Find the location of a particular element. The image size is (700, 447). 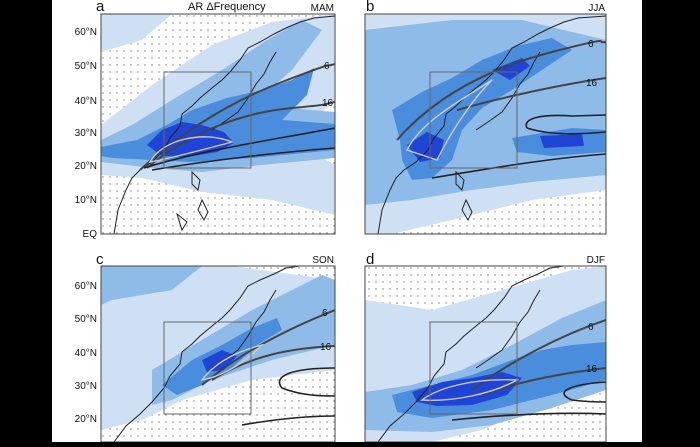

lat-label-60n-c: 60°N is located at coordinates (86, 286).